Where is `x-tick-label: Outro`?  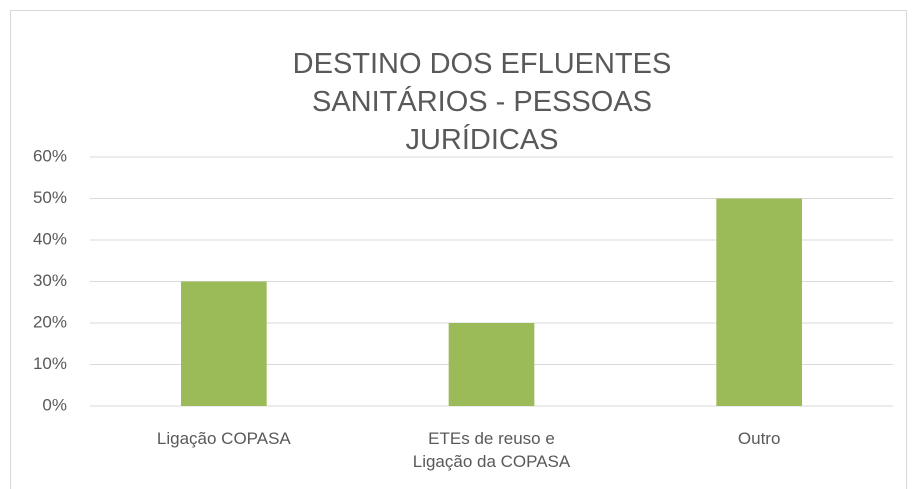 x-tick-label: Outro is located at coordinates (759, 438).